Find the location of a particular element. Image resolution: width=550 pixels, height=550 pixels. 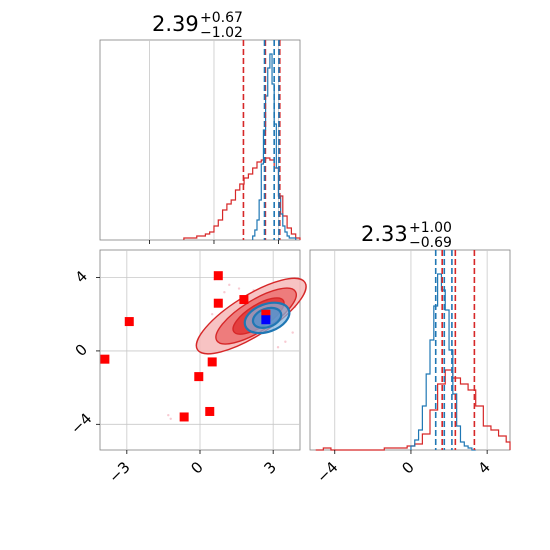

top-left-title: 2.39 +0.67 −1.02 is located at coordinates (197, 25).